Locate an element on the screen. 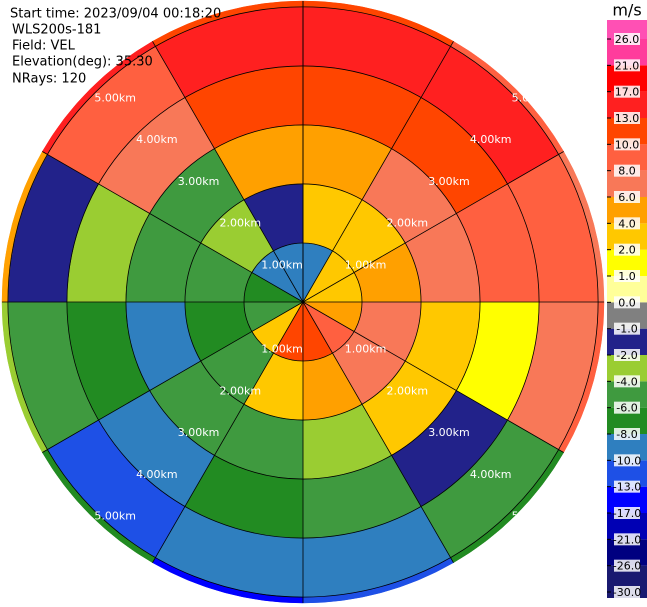 Image resolution: width=647 pixels, height=607 pixels. colorbar-tick-label: -1.0 is located at coordinates (626, 329).